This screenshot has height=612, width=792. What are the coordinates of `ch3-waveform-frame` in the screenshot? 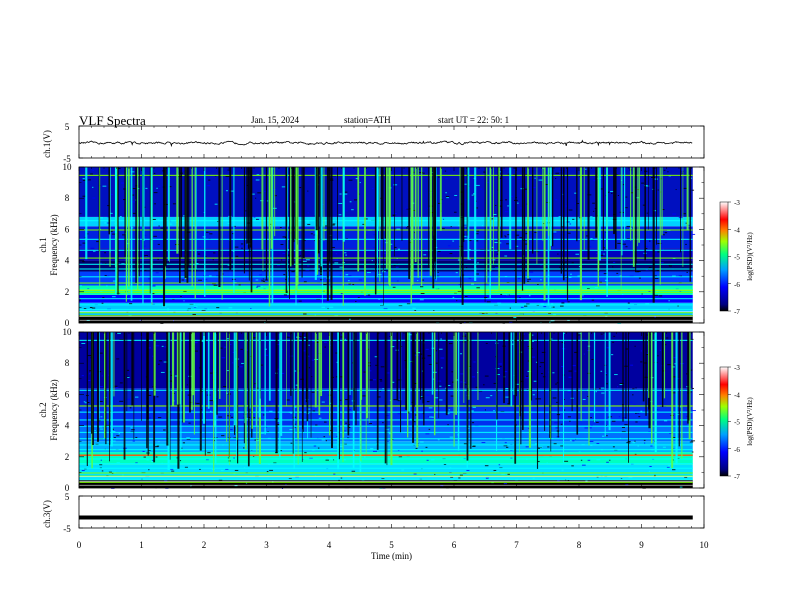 It's located at (391, 512).